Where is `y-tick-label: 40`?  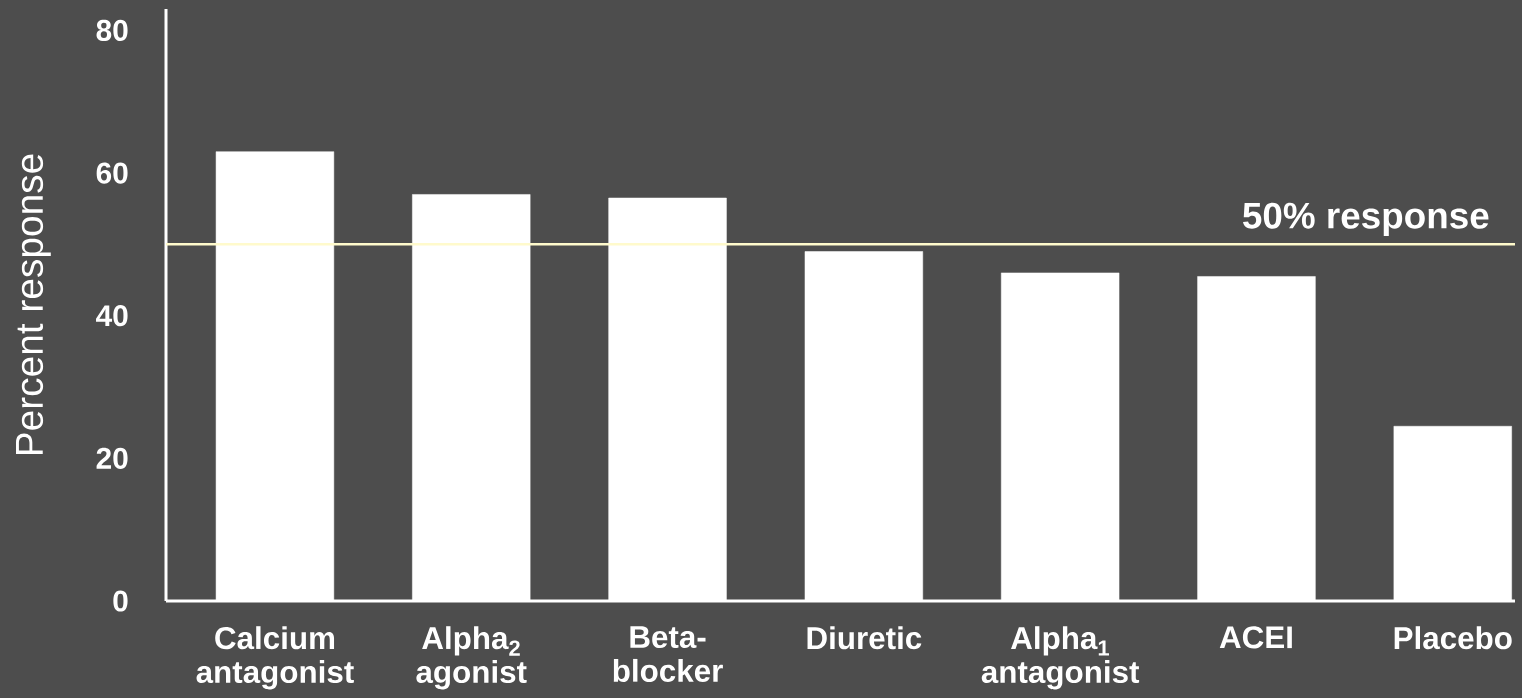 y-tick-label: 40 is located at coordinates (112, 316).